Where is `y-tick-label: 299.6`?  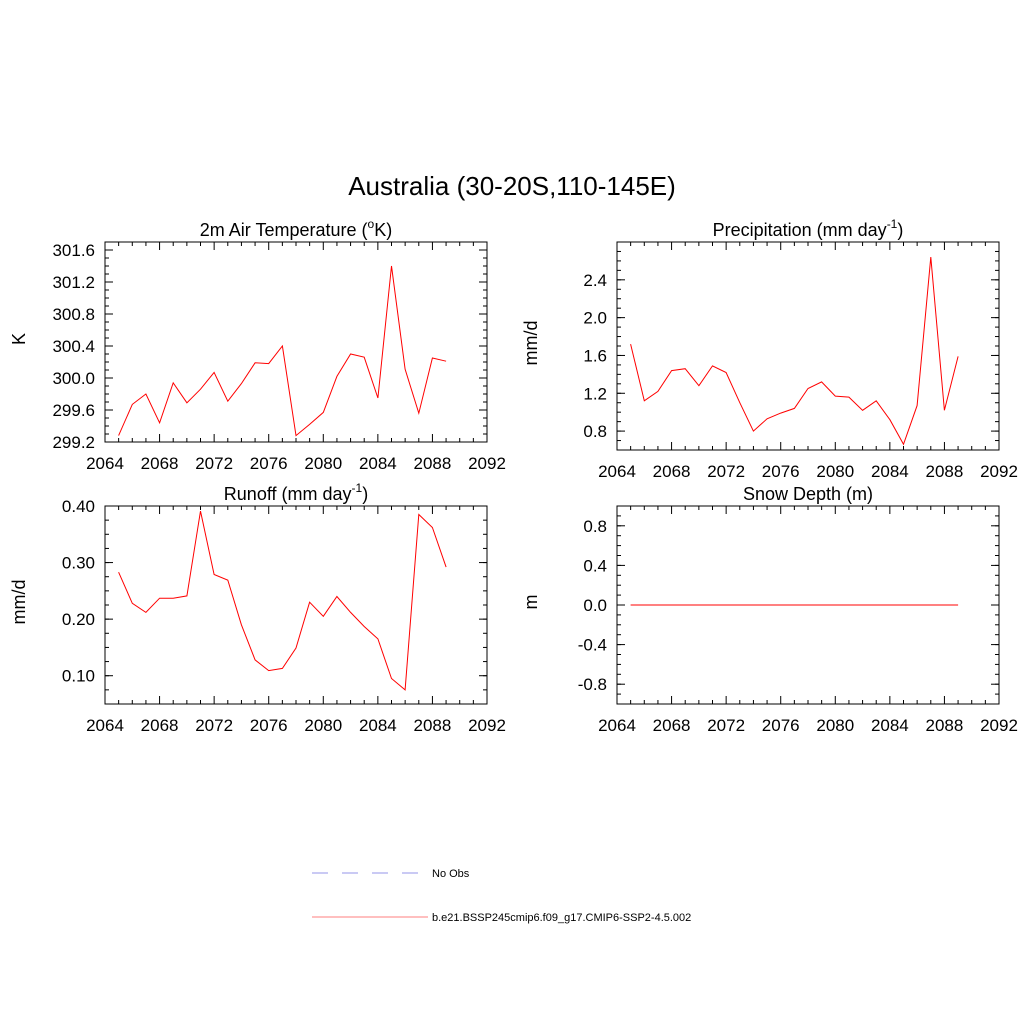
y-tick-label: 299.6 is located at coordinates (73, 410).